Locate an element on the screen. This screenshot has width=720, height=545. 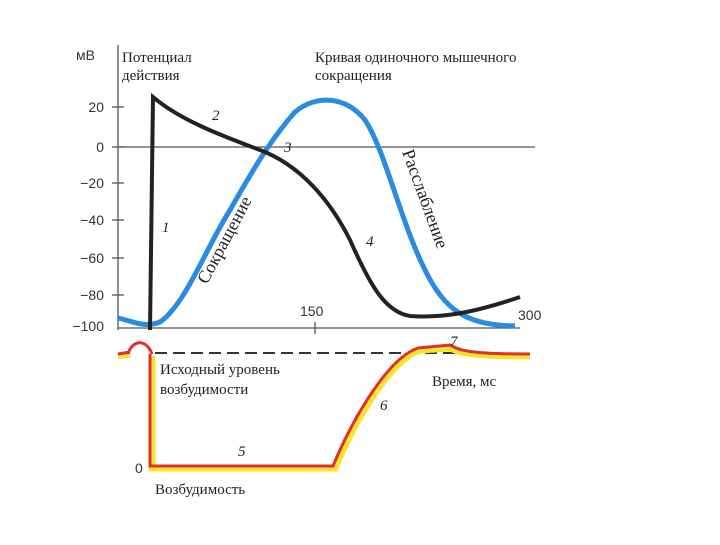
label: сокращения is located at coordinates (353, 76).